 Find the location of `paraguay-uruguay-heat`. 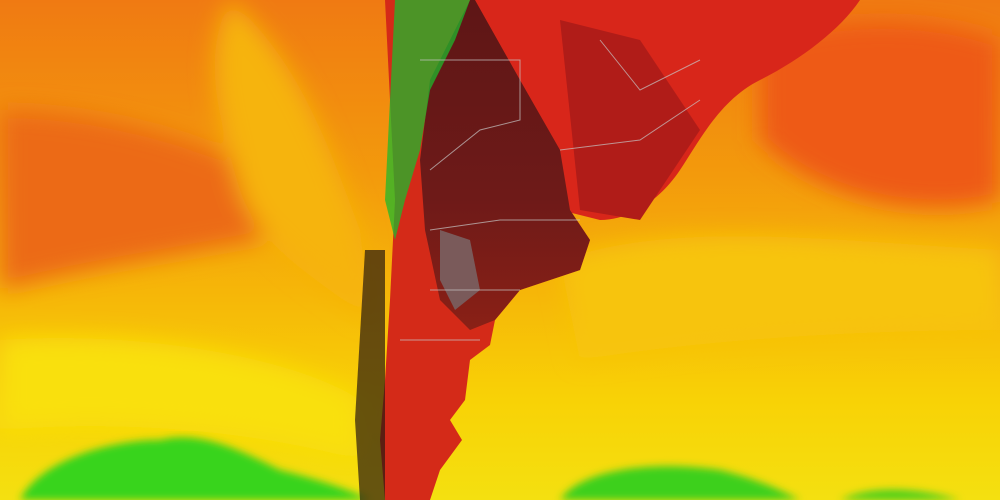

paraguay-uruguay-heat is located at coordinates (630, 120).